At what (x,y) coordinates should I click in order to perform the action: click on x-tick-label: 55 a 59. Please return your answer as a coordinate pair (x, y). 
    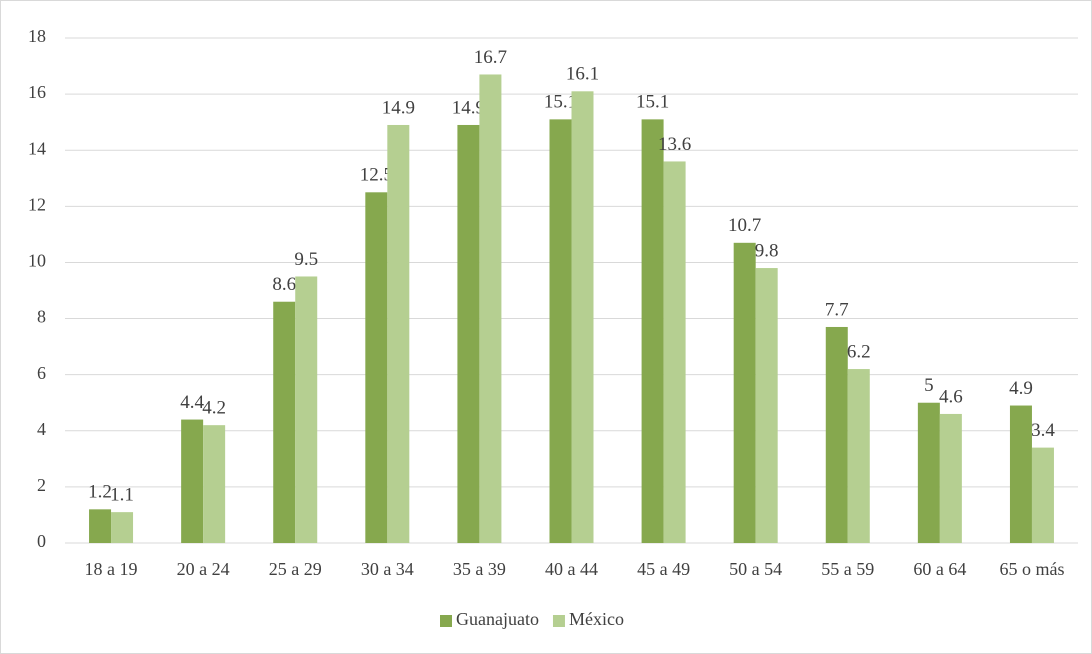
    Looking at the image, I should click on (847, 569).